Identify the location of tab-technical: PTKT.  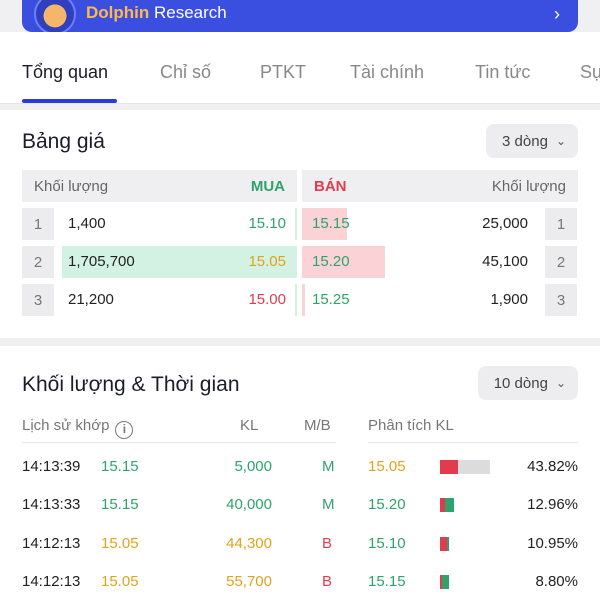
(283, 72).